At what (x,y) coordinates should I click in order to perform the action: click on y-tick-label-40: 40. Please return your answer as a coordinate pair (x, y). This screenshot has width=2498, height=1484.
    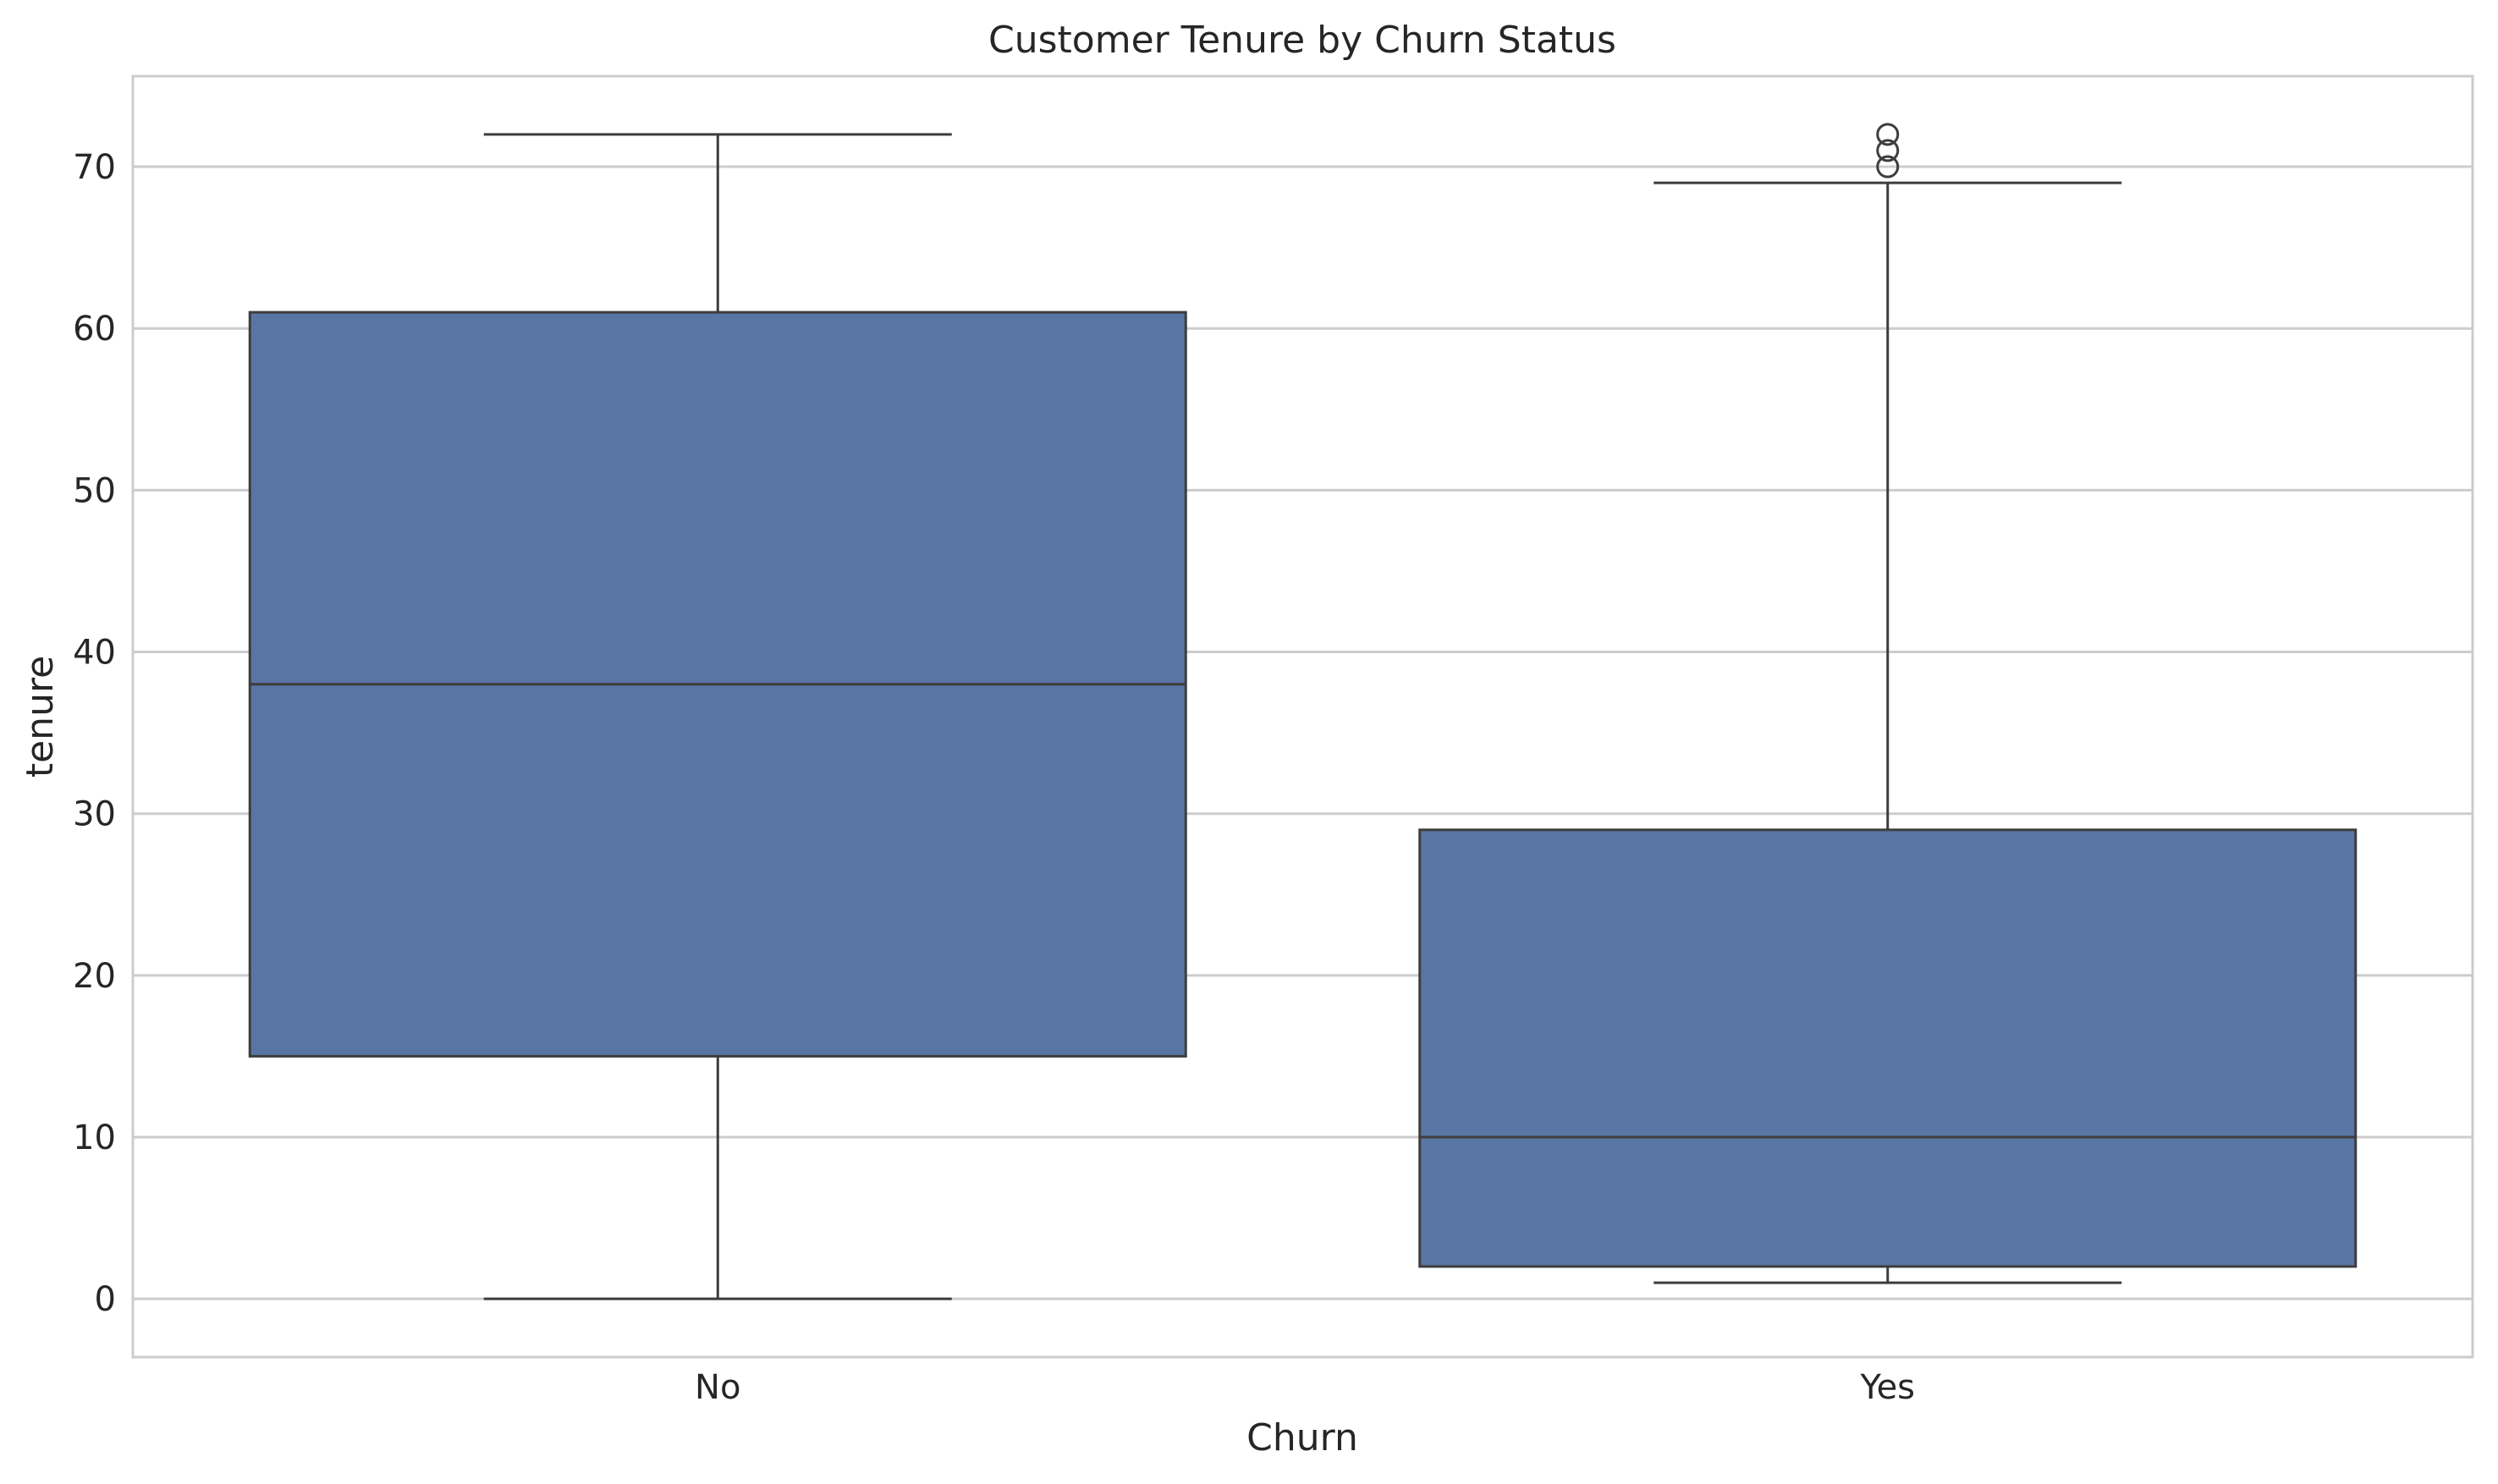
    Looking at the image, I should click on (95, 653).